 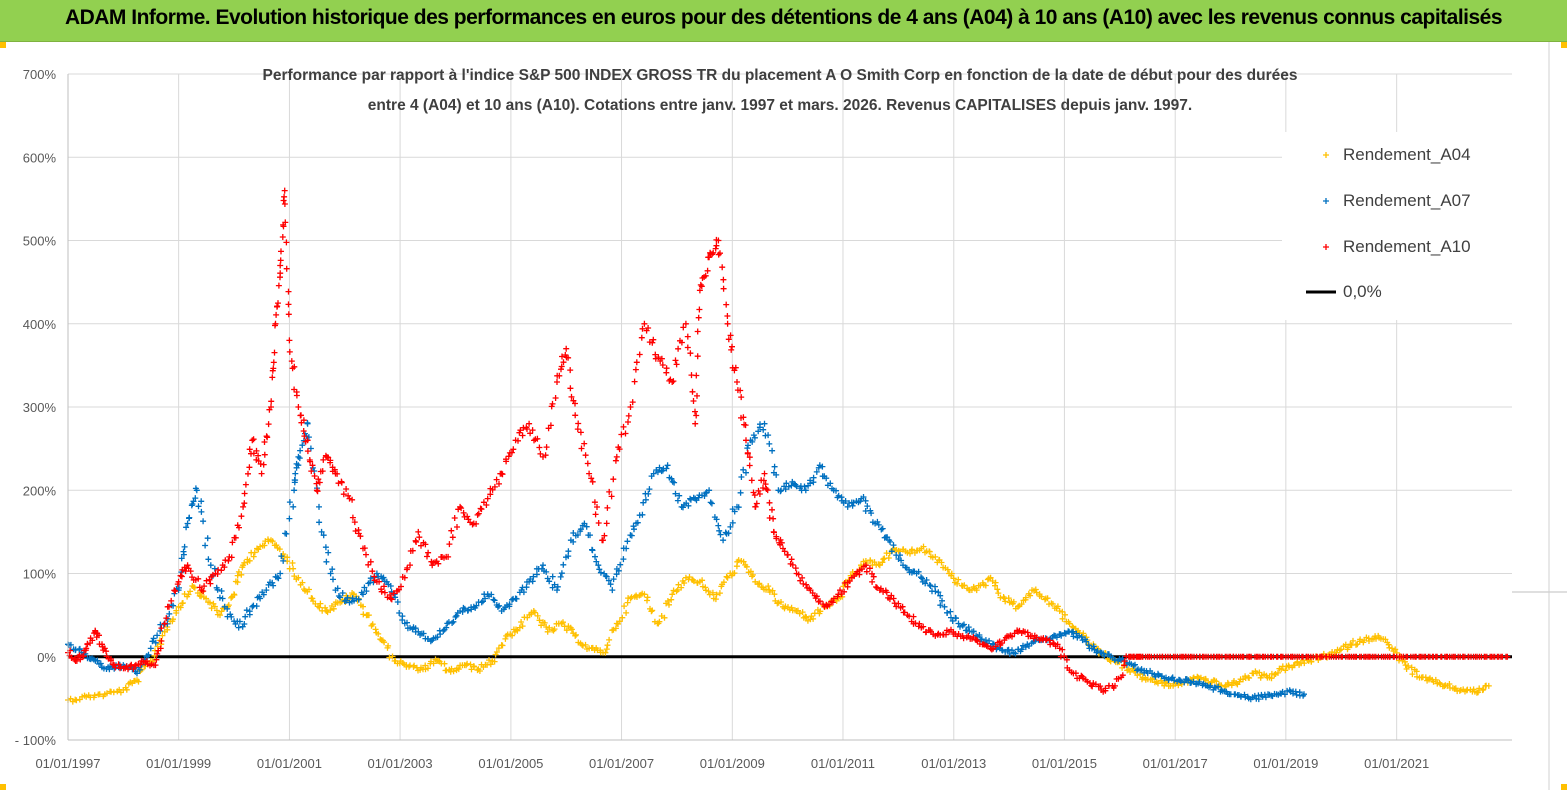 I want to click on y-tick-label: 500%, so click(x=40, y=241).